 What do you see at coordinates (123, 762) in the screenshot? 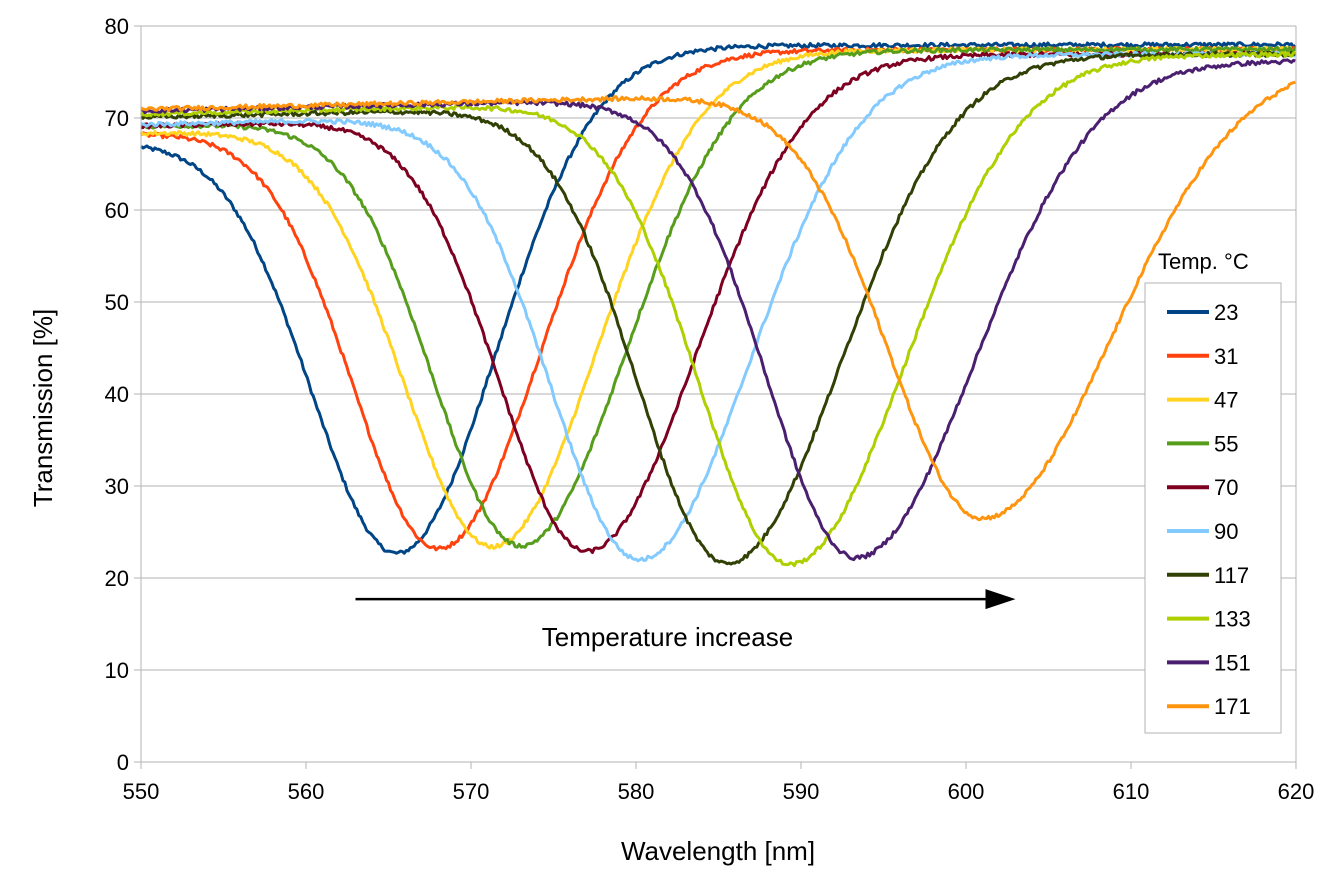
I see `y-tick-label: 0` at bounding box center [123, 762].